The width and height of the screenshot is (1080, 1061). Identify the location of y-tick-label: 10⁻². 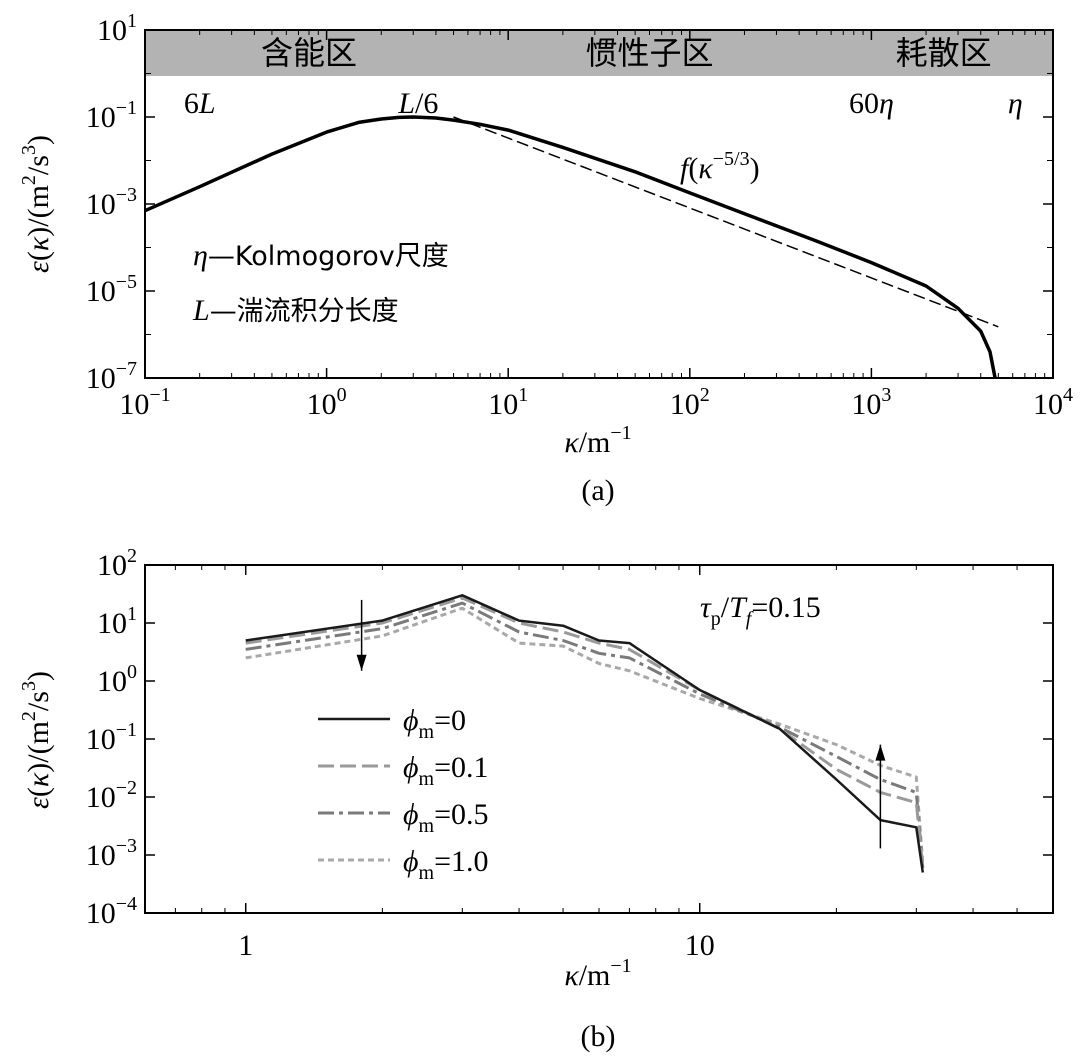
(111, 795).